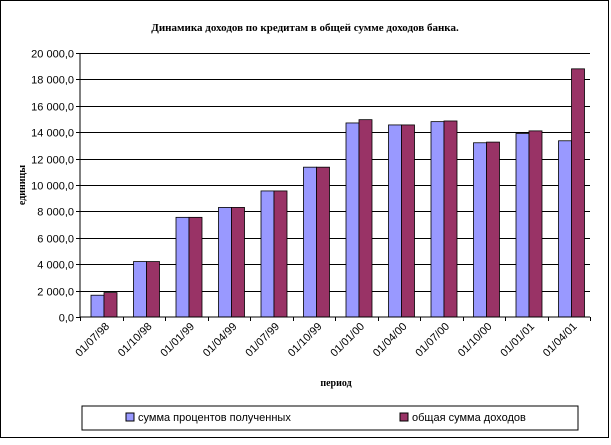 The image size is (611, 445). What do you see at coordinates (52, 187) in the screenshot?
I see `y-tick-label: 10 000,0` at bounding box center [52, 187].